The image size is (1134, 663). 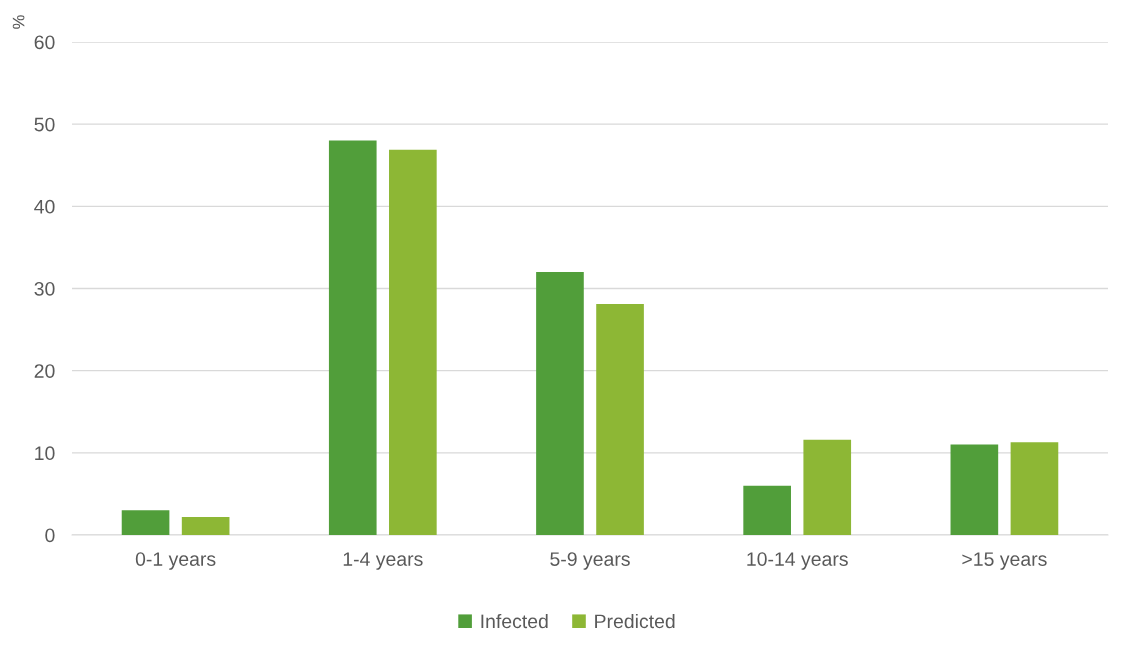 What do you see at coordinates (44, 371) in the screenshot?
I see `y-tick-label: 20` at bounding box center [44, 371].